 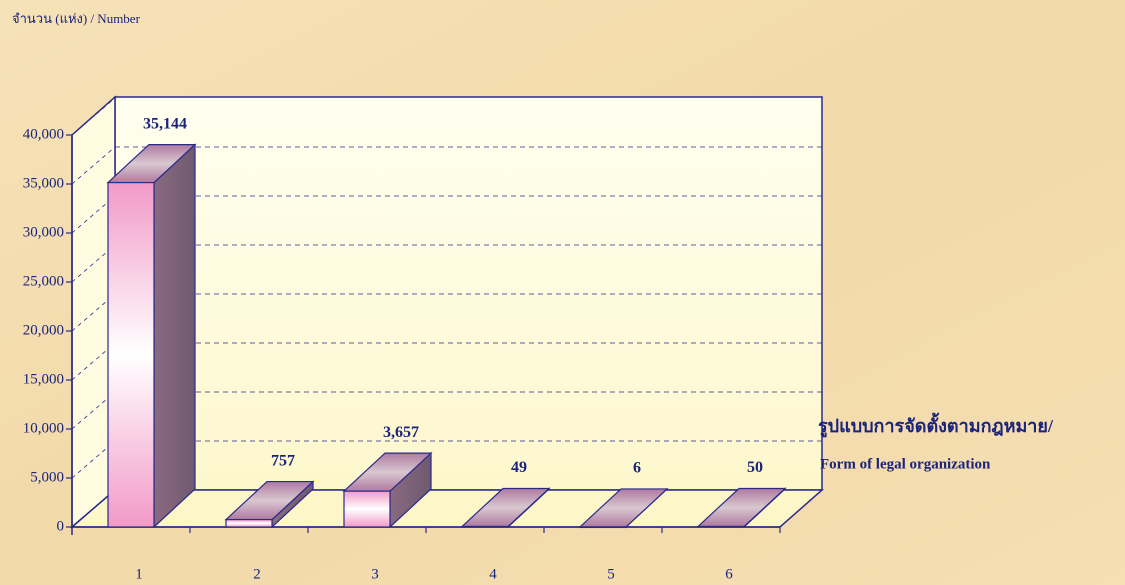 I want to click on bar-side, so click(x=174, y=336).